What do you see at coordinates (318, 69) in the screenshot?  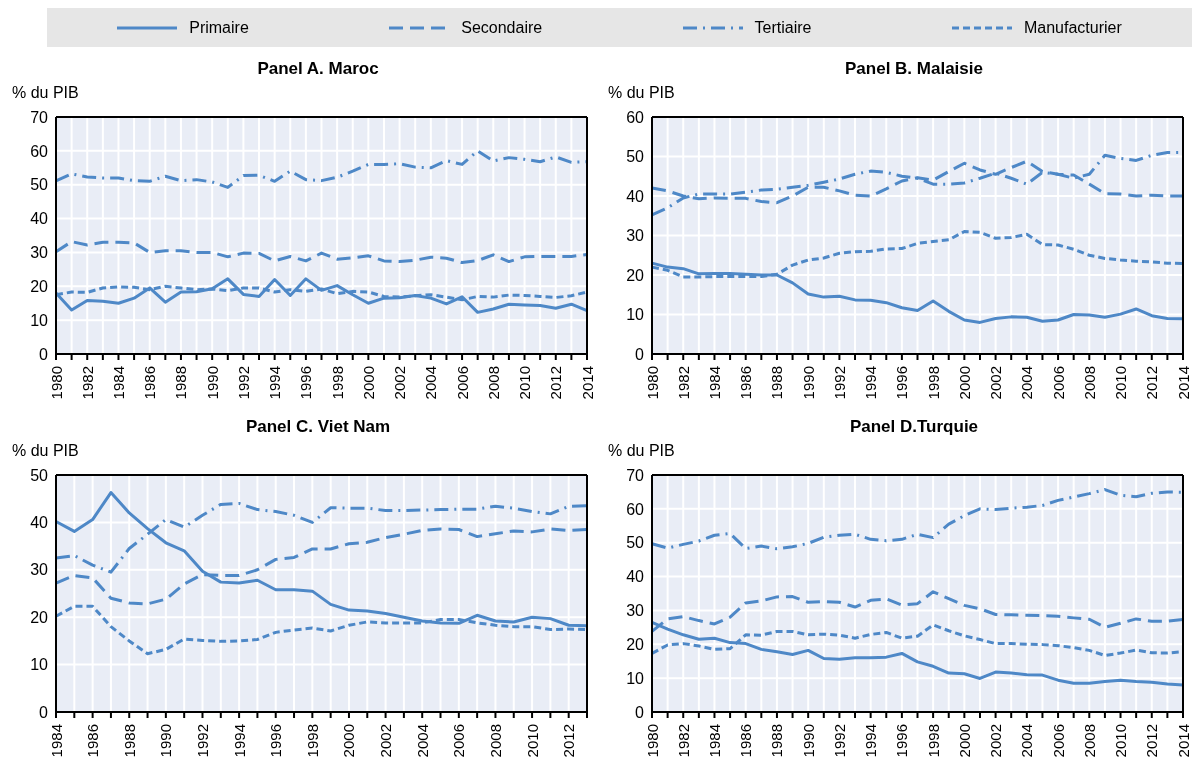 I see `chart-title: Panel A. Maroc` at bounding box center [318, 69].